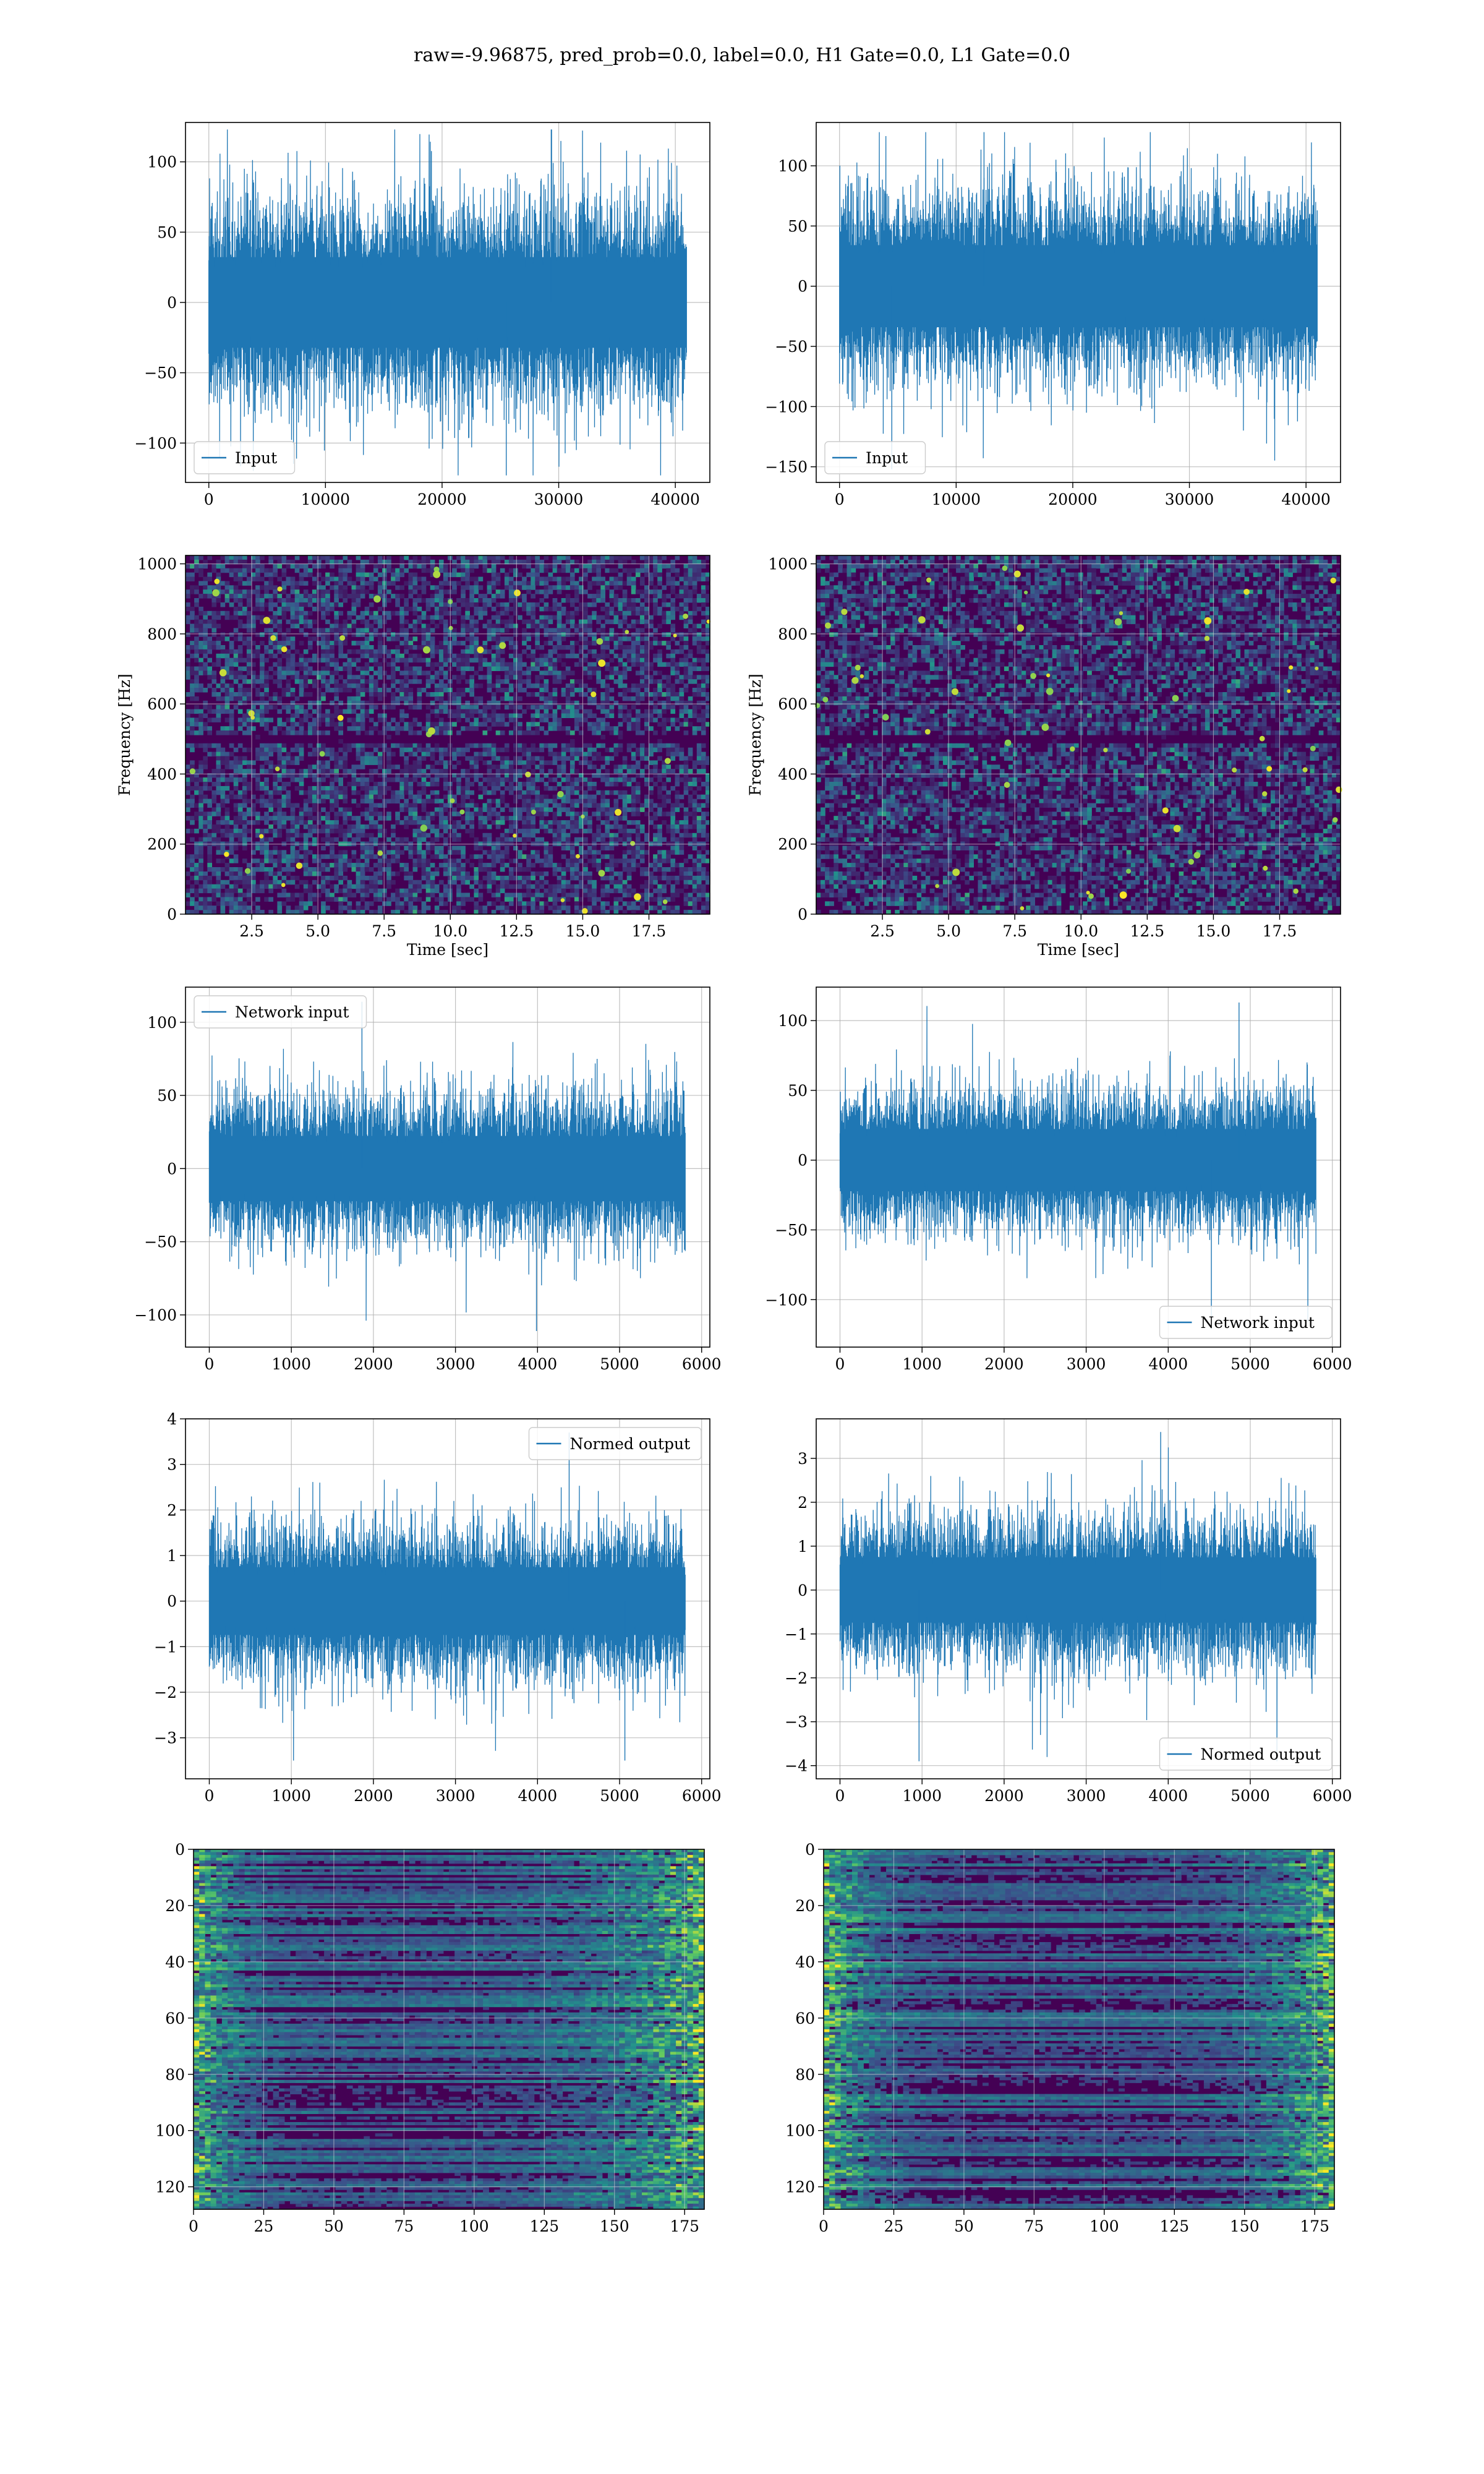 The width and height of the screenshot is (1484, 2474). What do you see at coordinates (447, 950) in the screenshot?
I see `x-axis-label: Time [sec]` at bounding box center [447, 950].